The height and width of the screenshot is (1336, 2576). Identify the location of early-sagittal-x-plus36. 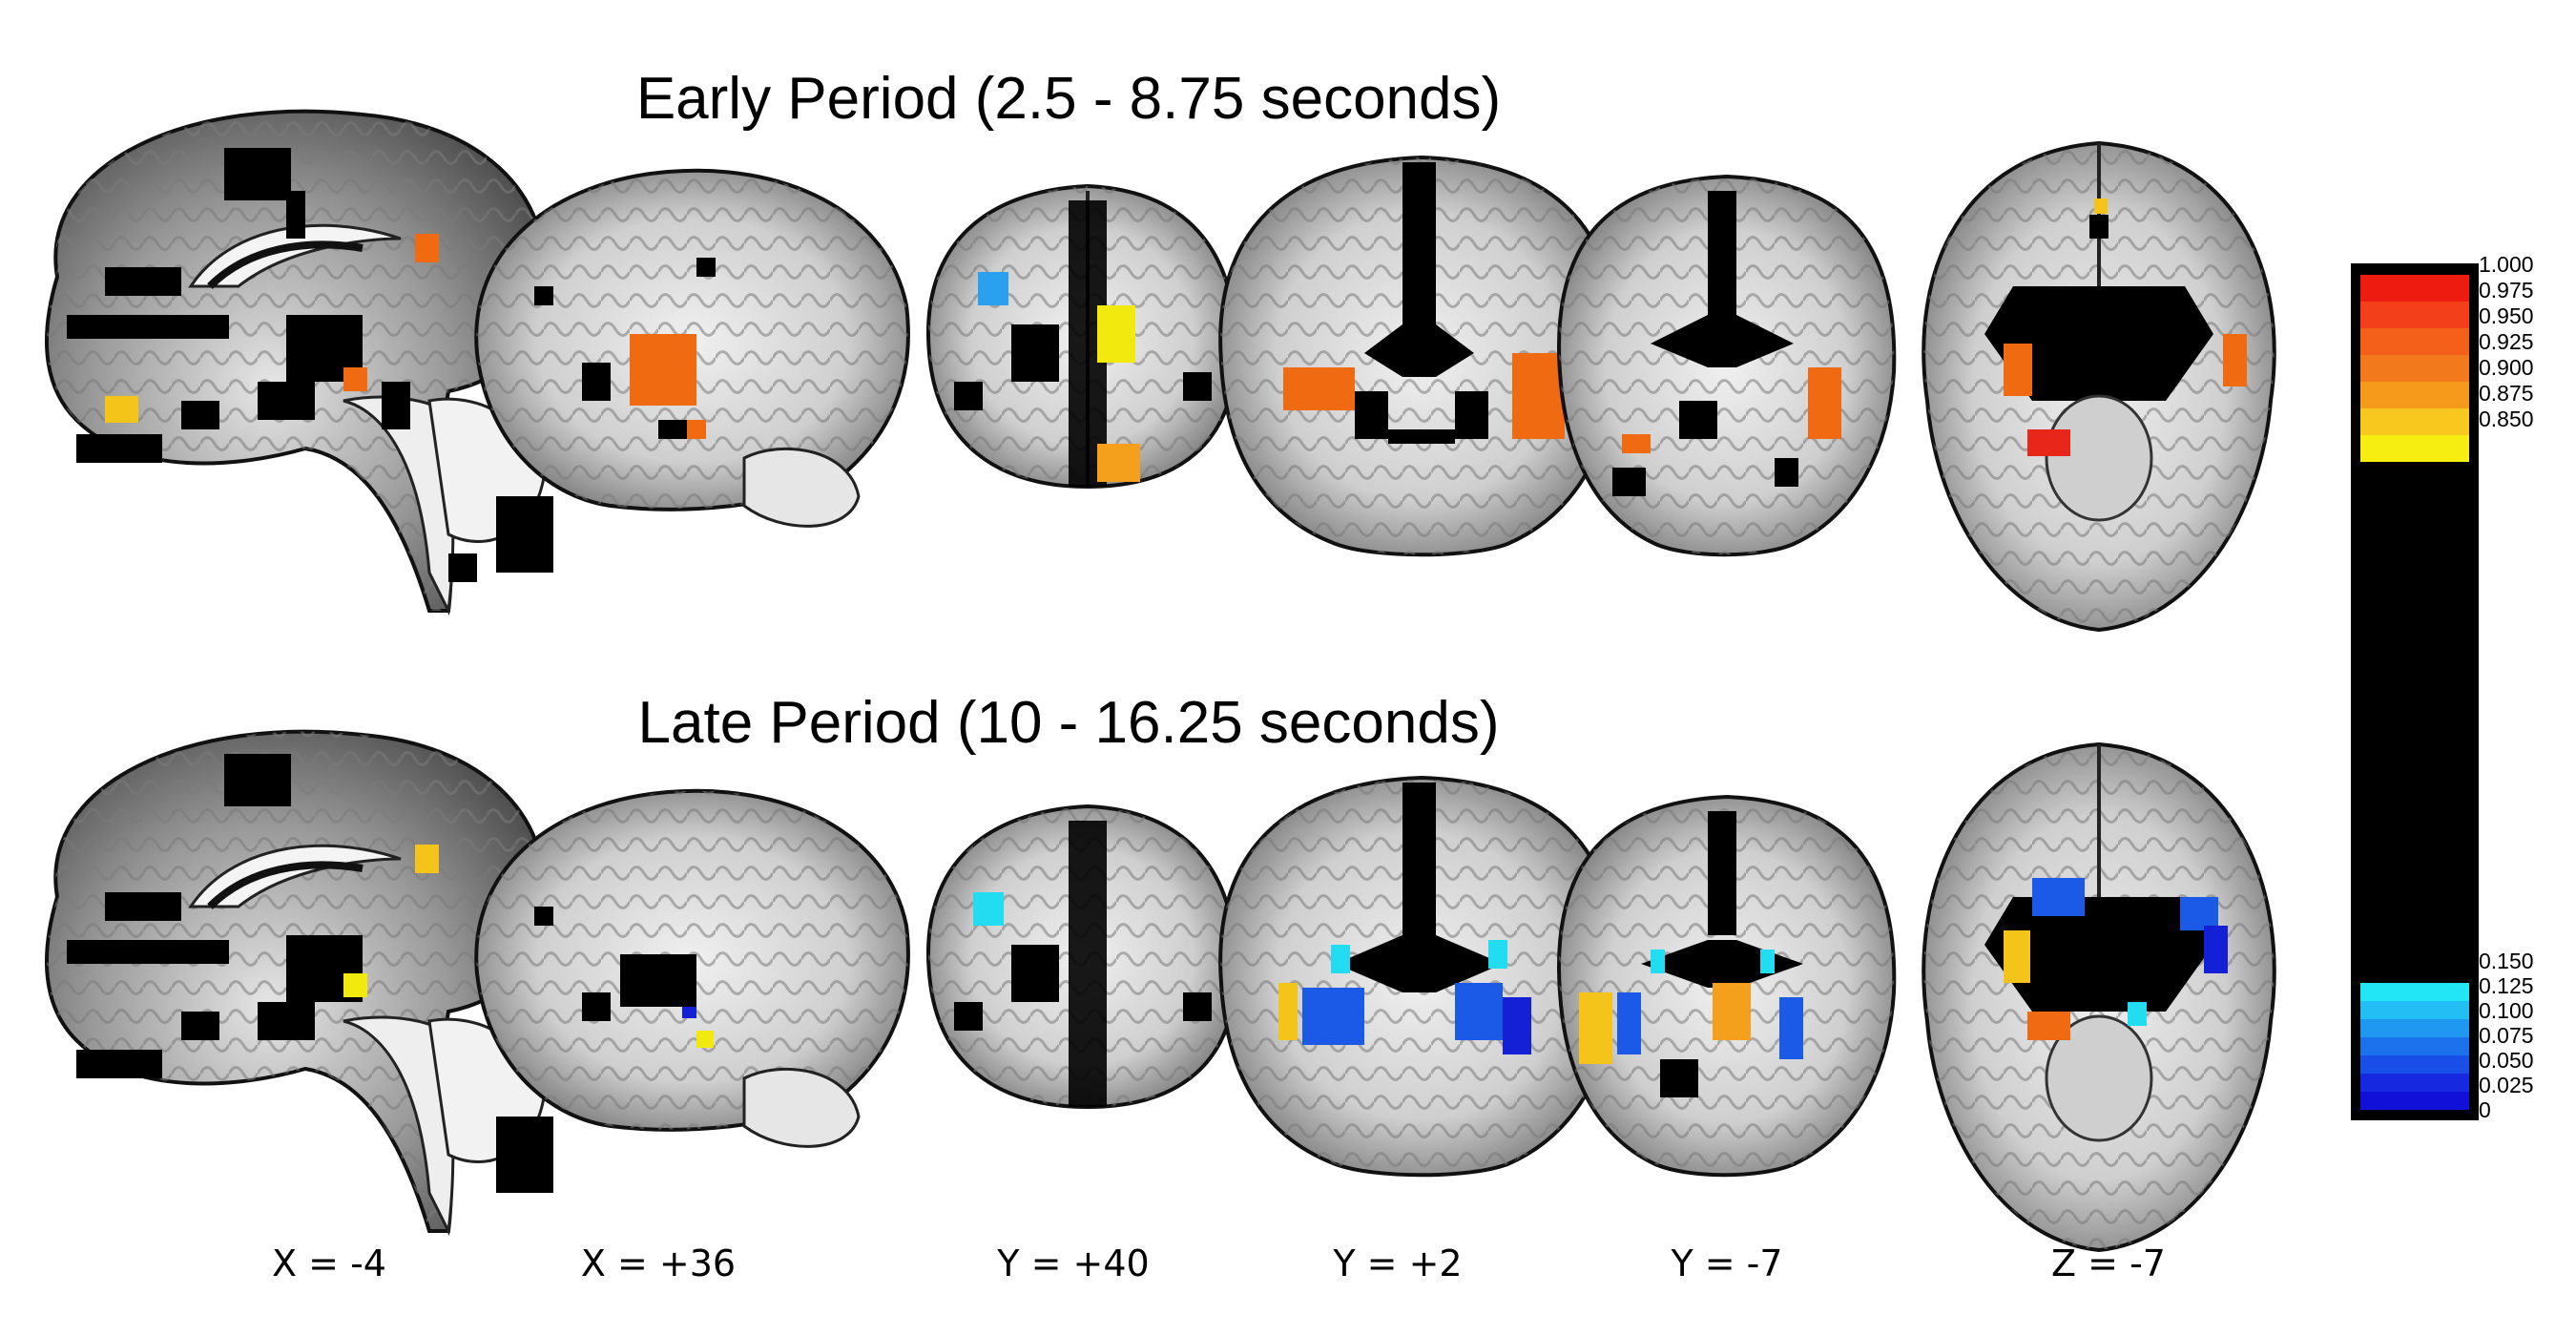
(692, 348).